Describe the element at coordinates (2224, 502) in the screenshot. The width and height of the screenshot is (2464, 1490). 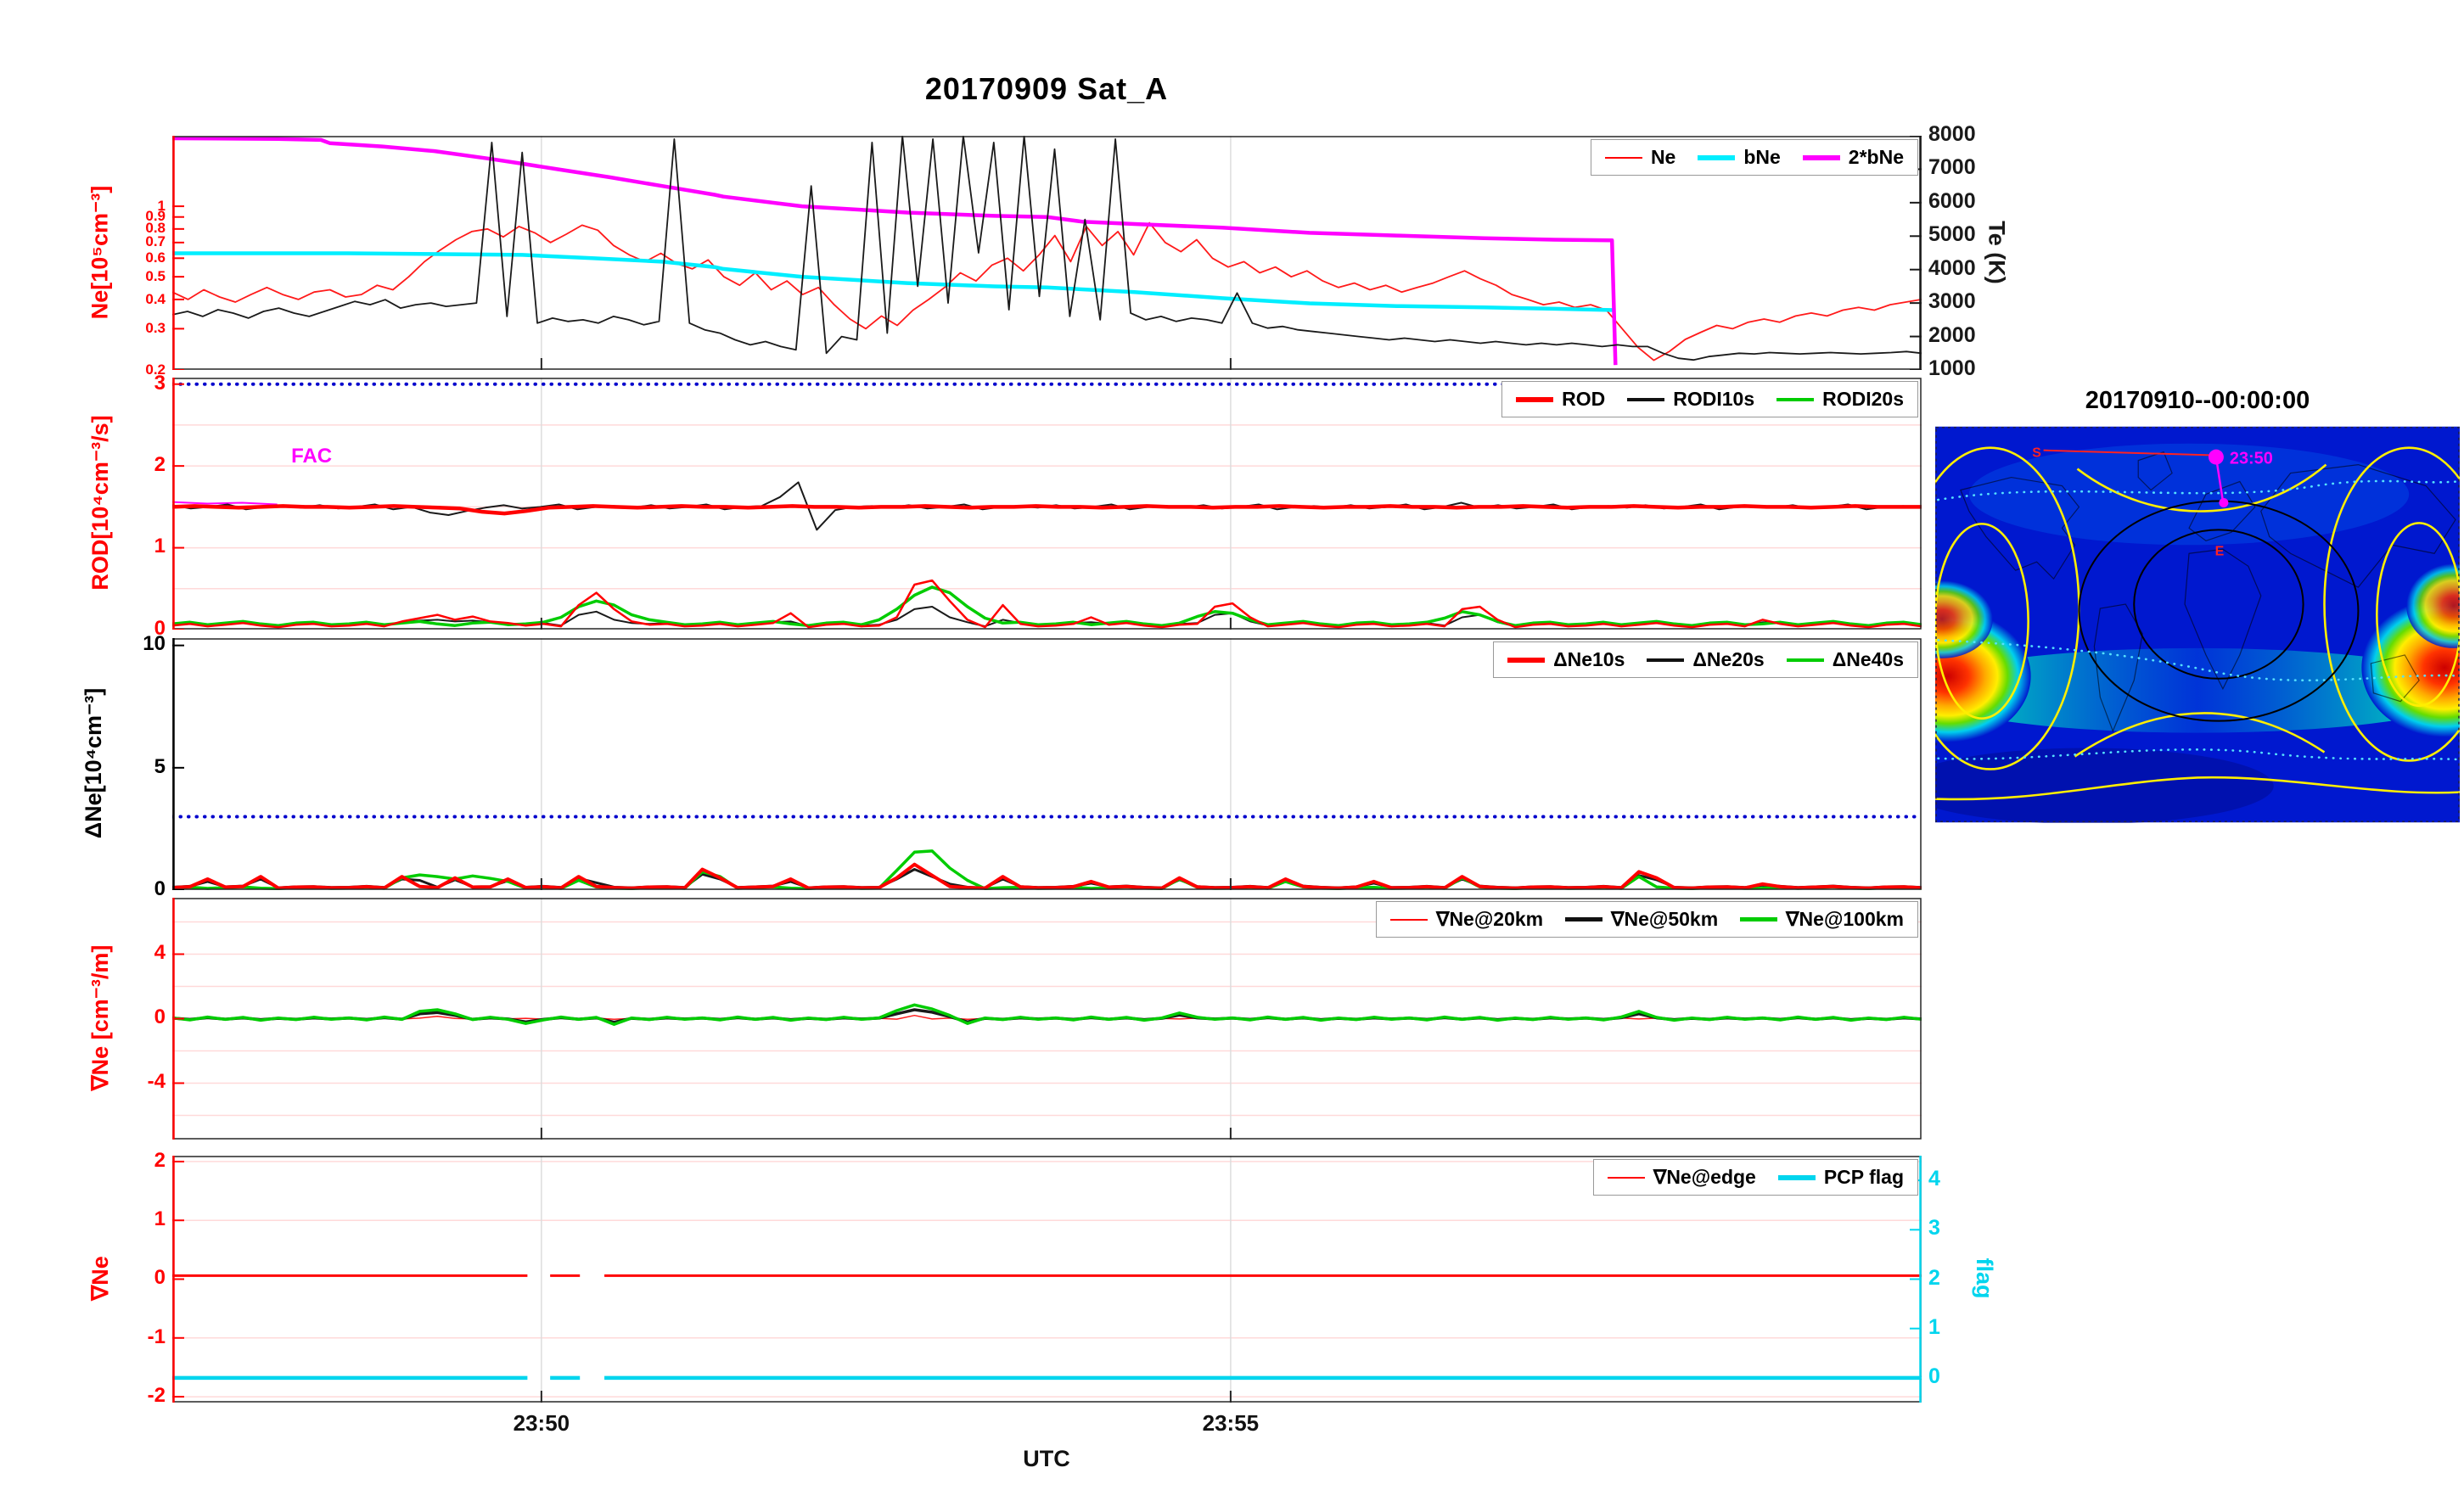
I see `satellite-end-marker` at that location.